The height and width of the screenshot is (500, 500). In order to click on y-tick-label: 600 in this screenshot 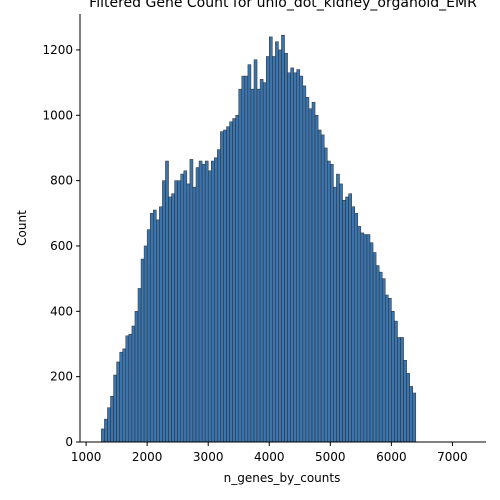, I will do `click(61, 246)`.